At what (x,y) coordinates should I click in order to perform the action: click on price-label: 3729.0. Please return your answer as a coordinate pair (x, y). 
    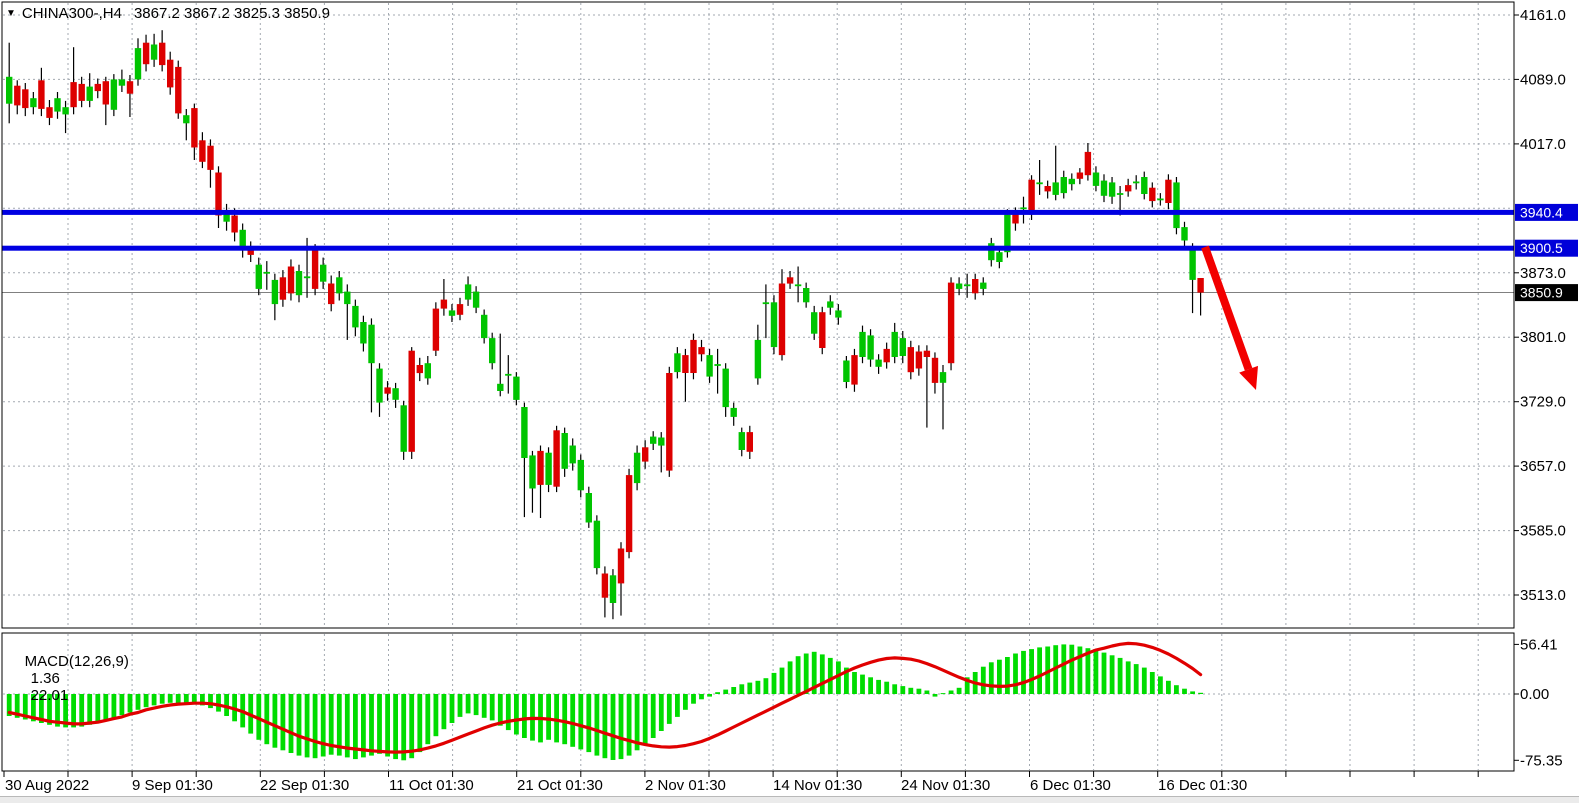
    Looking at the image, I should click on (1543, 402).